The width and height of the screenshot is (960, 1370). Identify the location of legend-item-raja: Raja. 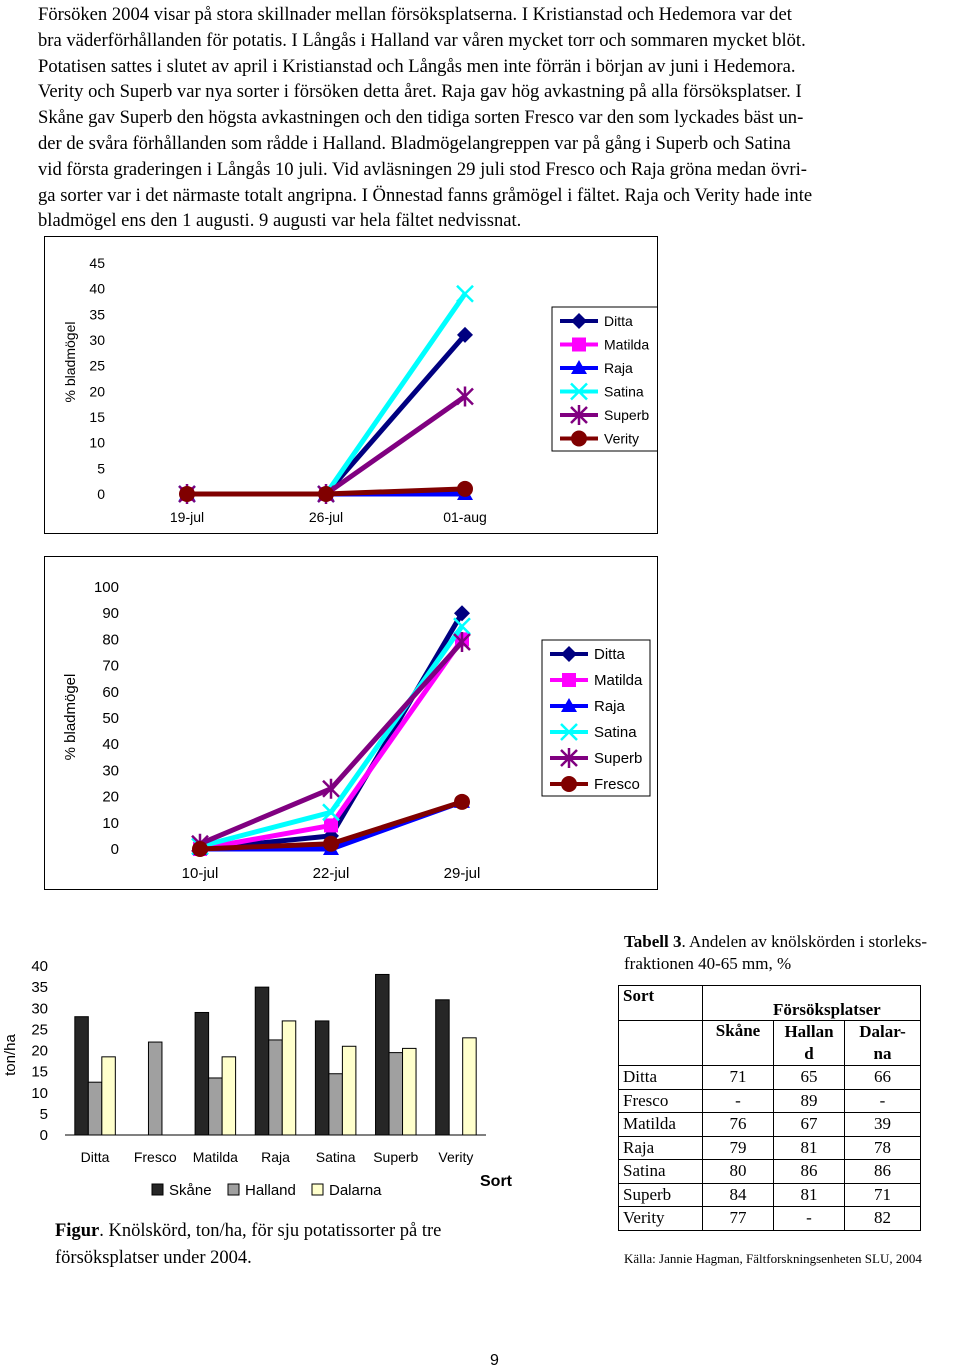
(588, 706).